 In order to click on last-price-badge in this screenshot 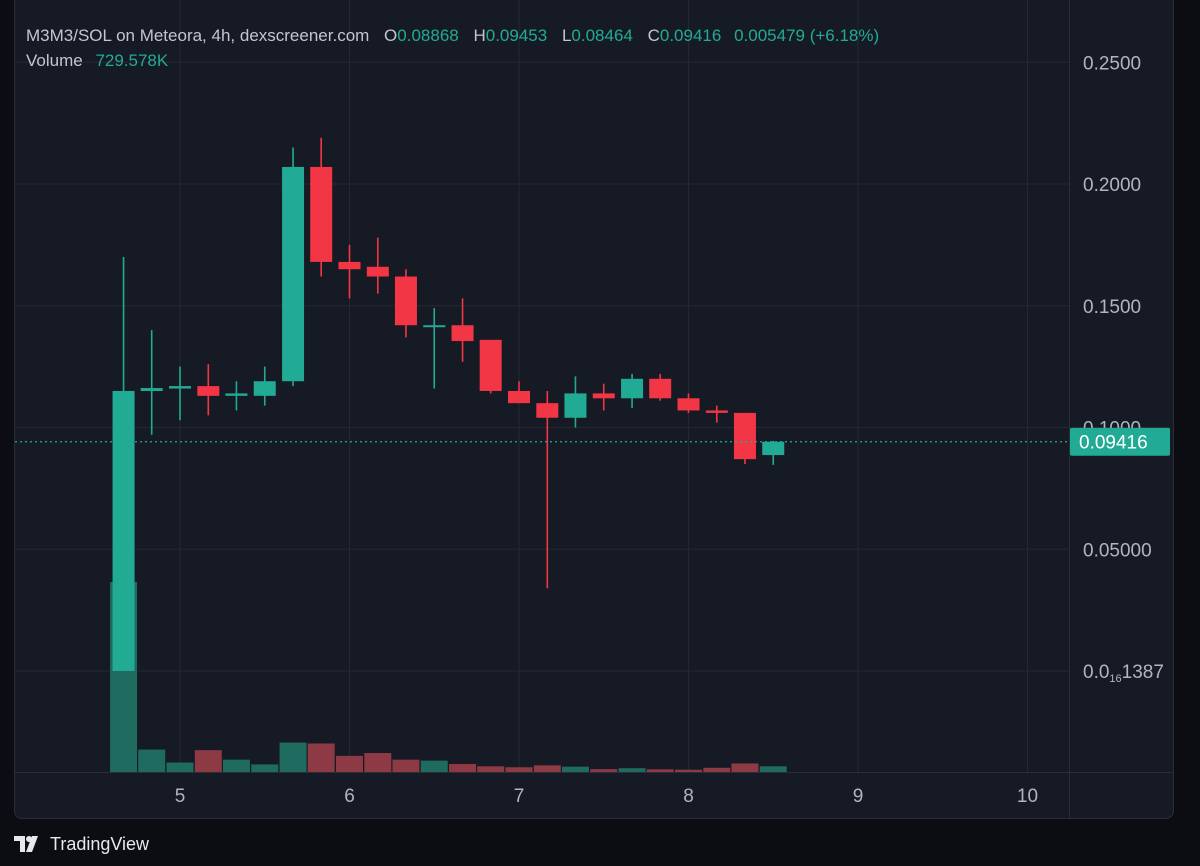, I will do `click(1120, 441)`.